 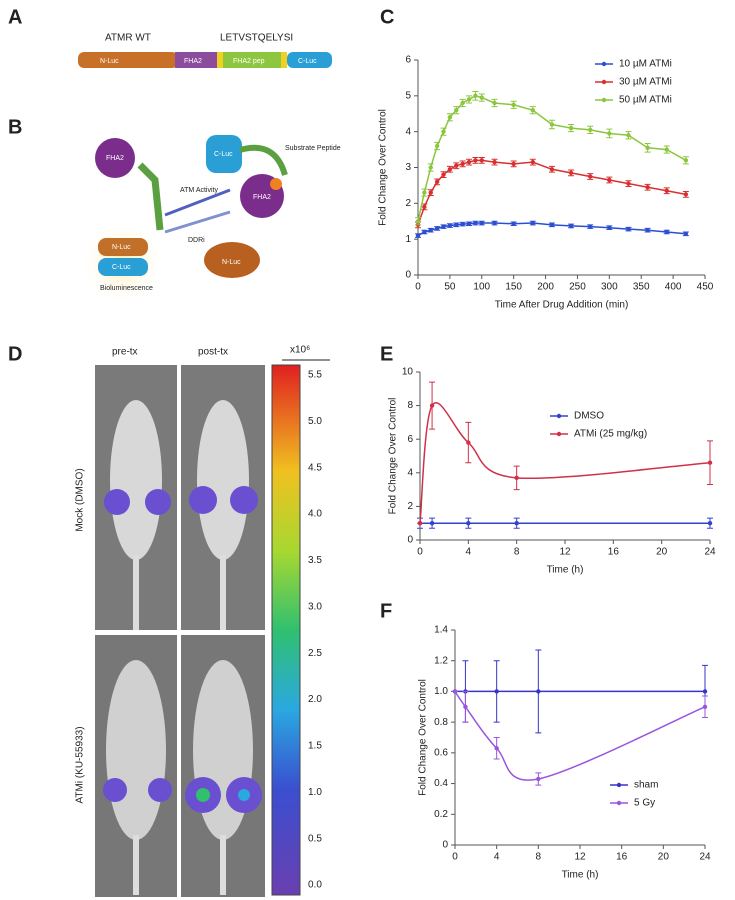 I want to click on y-tick-label: 1.2, so click(x=441, y=660).